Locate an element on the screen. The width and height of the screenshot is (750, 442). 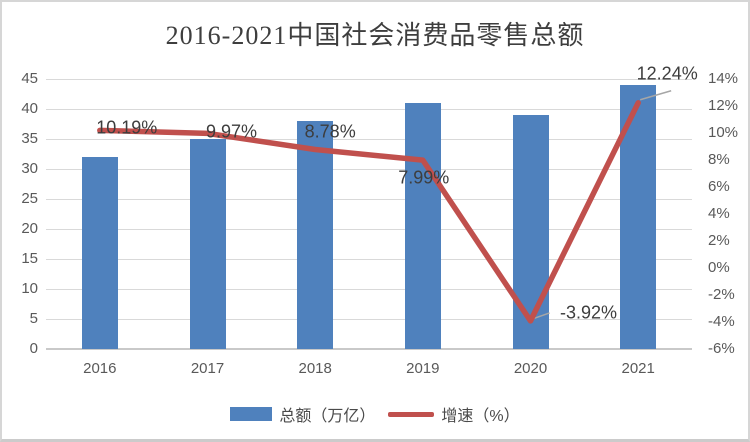
x-axis-tick-2017: 2017 is located at coordinates (207, 368).